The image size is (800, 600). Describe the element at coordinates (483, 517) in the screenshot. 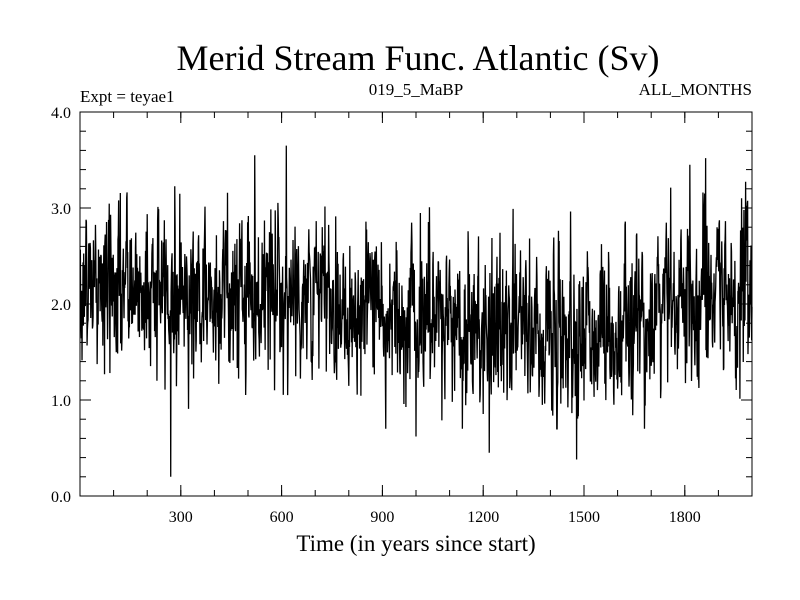

I see `x-tick-label: 1200` at that location.